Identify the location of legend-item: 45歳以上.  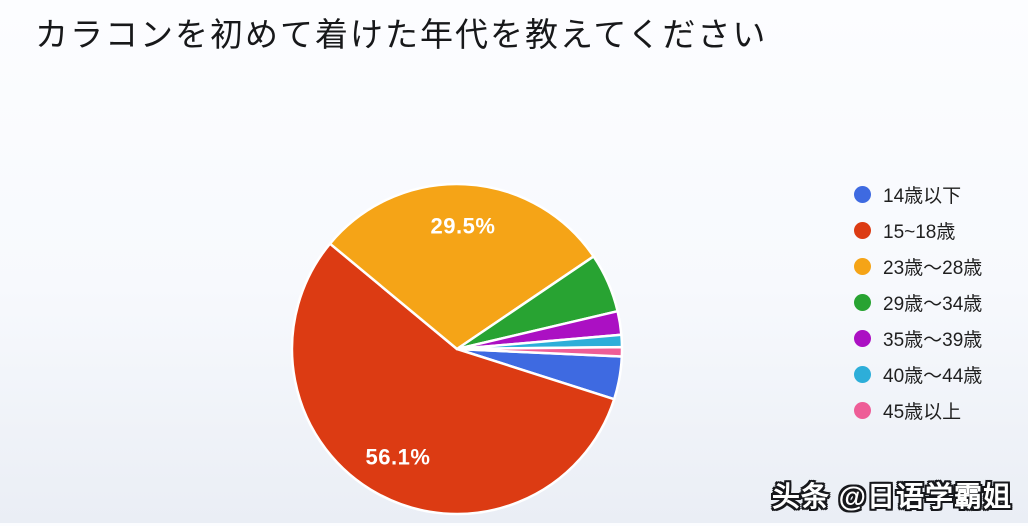
(918, 411).